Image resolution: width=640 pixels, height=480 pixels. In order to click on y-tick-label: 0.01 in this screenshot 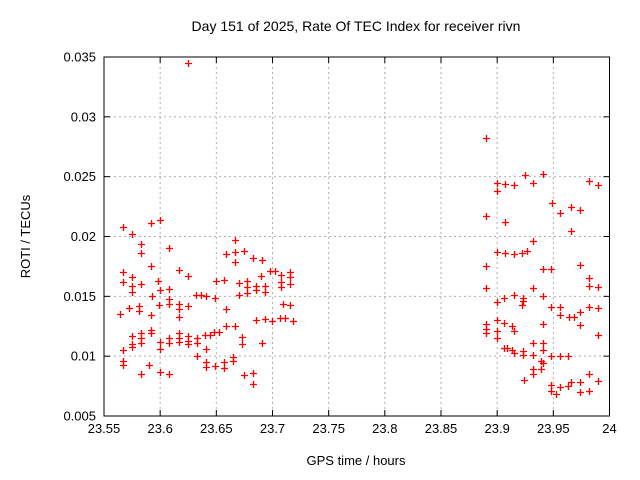, I will do `click(83, 356)`.